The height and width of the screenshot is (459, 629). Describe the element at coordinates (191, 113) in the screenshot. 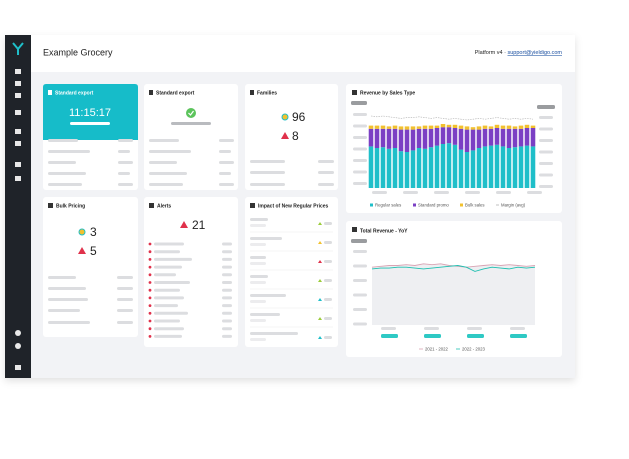

I see `check` at that location.